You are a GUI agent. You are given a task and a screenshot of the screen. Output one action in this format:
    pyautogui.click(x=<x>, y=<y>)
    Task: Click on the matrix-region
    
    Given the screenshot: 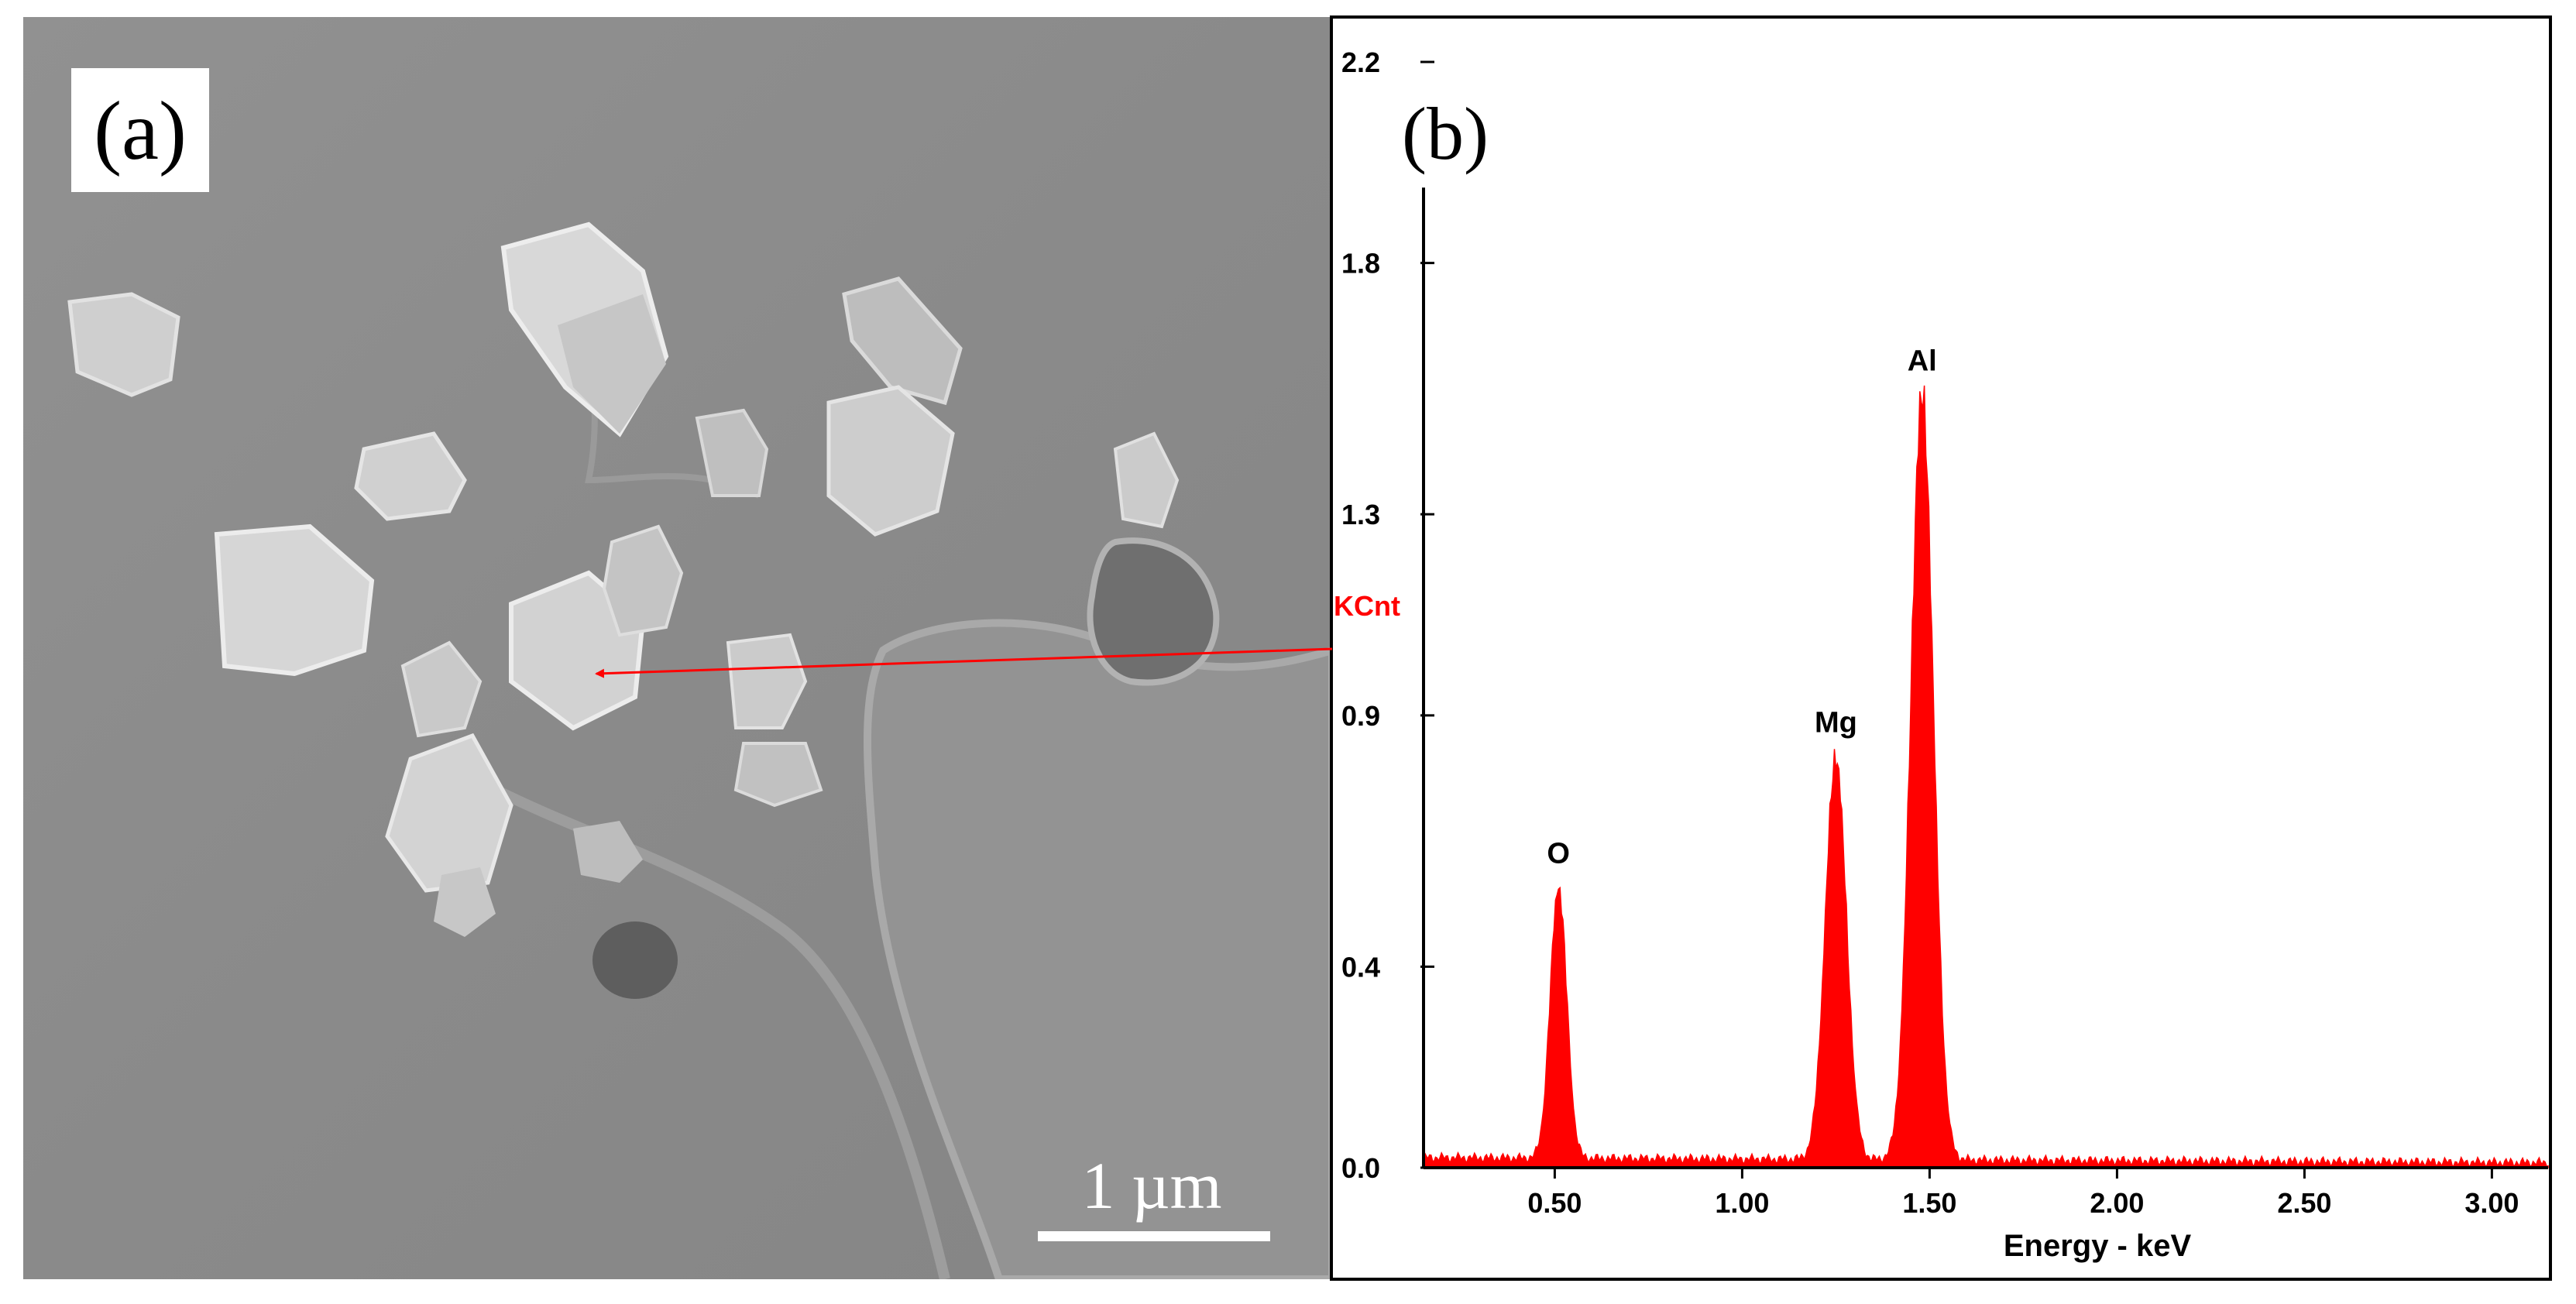 What is the action you would take?
    pyautogui.click(x=1098, y=949)
    